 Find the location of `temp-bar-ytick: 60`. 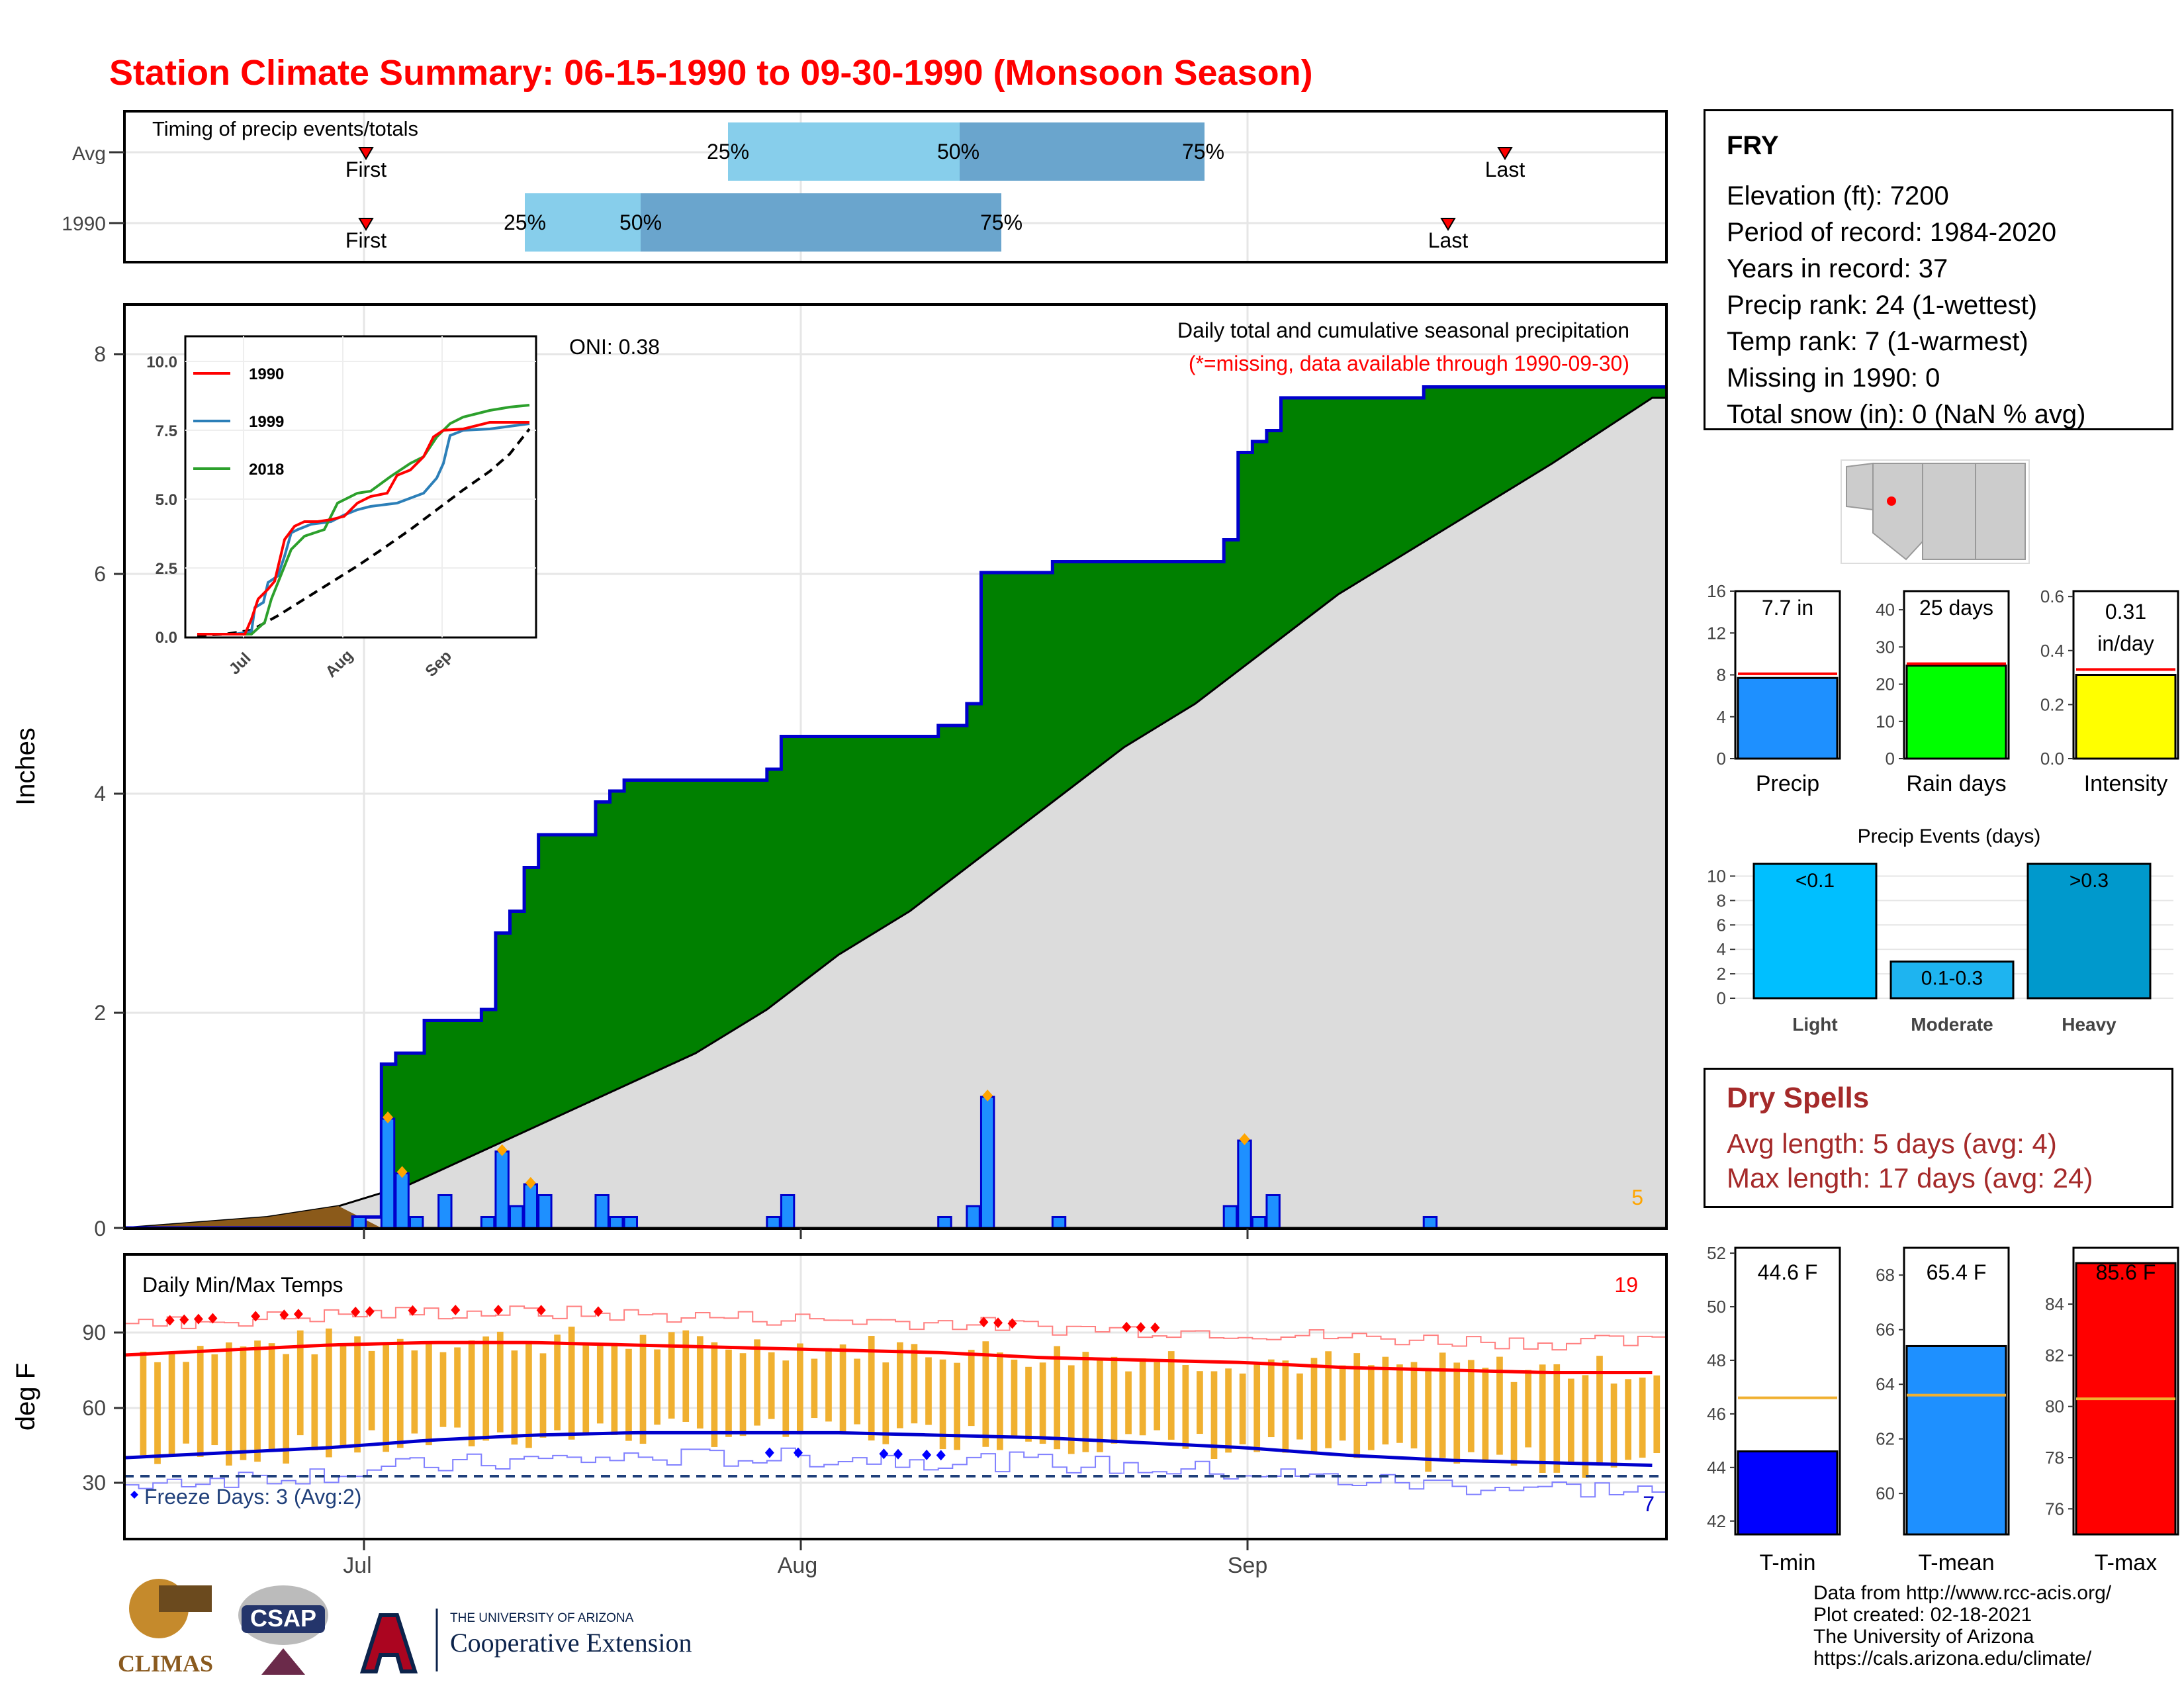

temp-bar-ytick: 60 is located at coordinates (1885, 1493).